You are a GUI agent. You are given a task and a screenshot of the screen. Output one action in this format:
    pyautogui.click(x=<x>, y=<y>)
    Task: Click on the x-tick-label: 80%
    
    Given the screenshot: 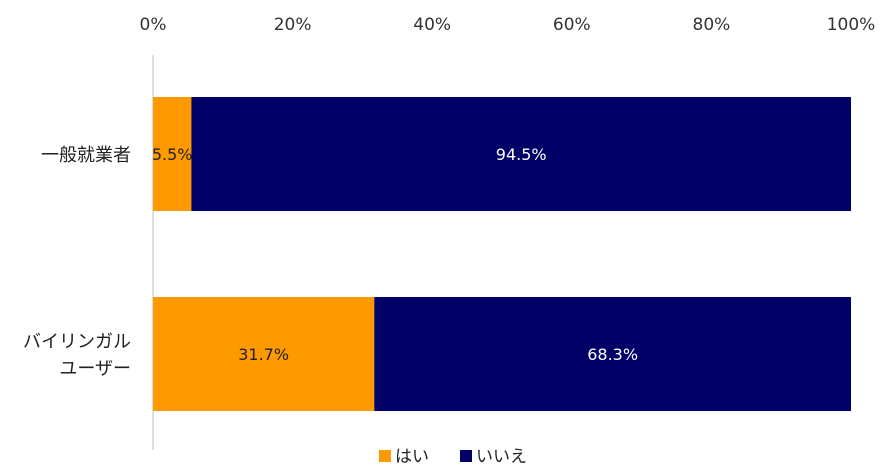 What is the action you would take?
    pyautogui.click(x=712, y=25)
    